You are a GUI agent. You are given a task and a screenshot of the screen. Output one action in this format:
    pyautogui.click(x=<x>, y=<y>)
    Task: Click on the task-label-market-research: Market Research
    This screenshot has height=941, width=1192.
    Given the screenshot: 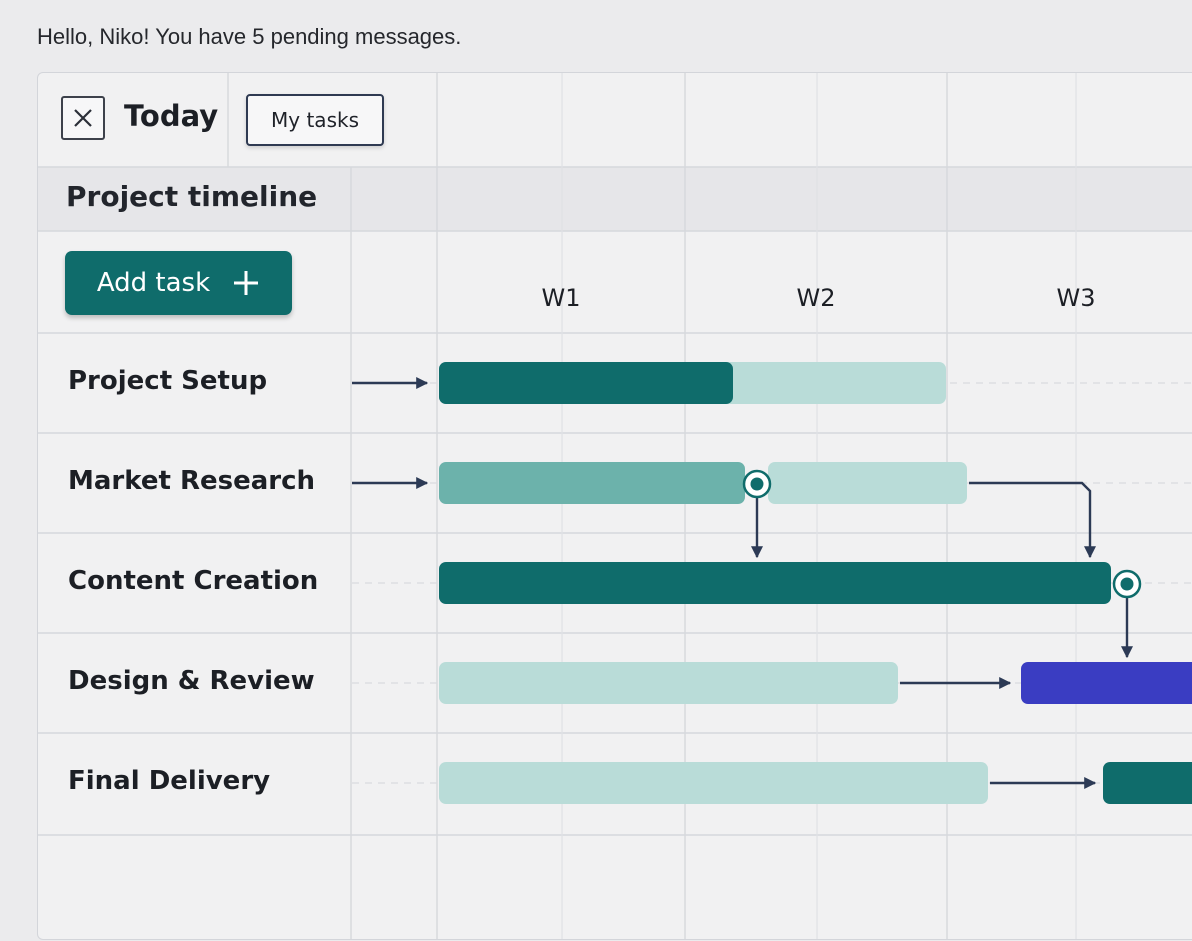 What is the action you would take?
    pyautogui.click(x=191, y=481)
    